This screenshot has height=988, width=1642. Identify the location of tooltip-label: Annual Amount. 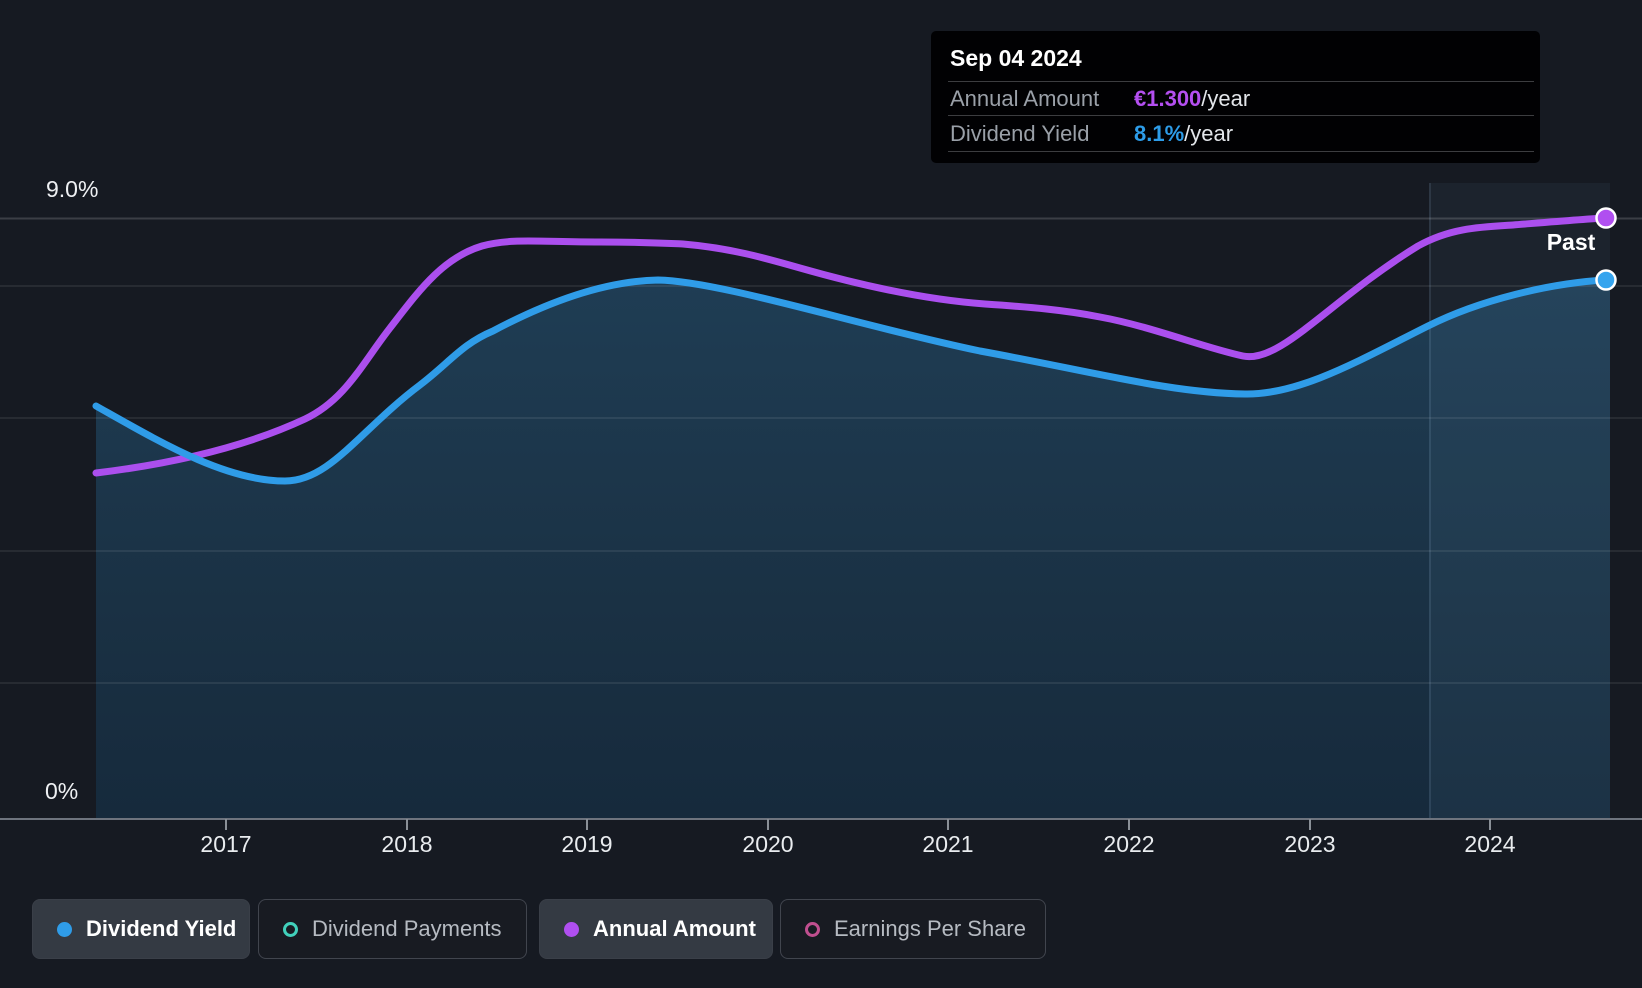
(1025, 98).